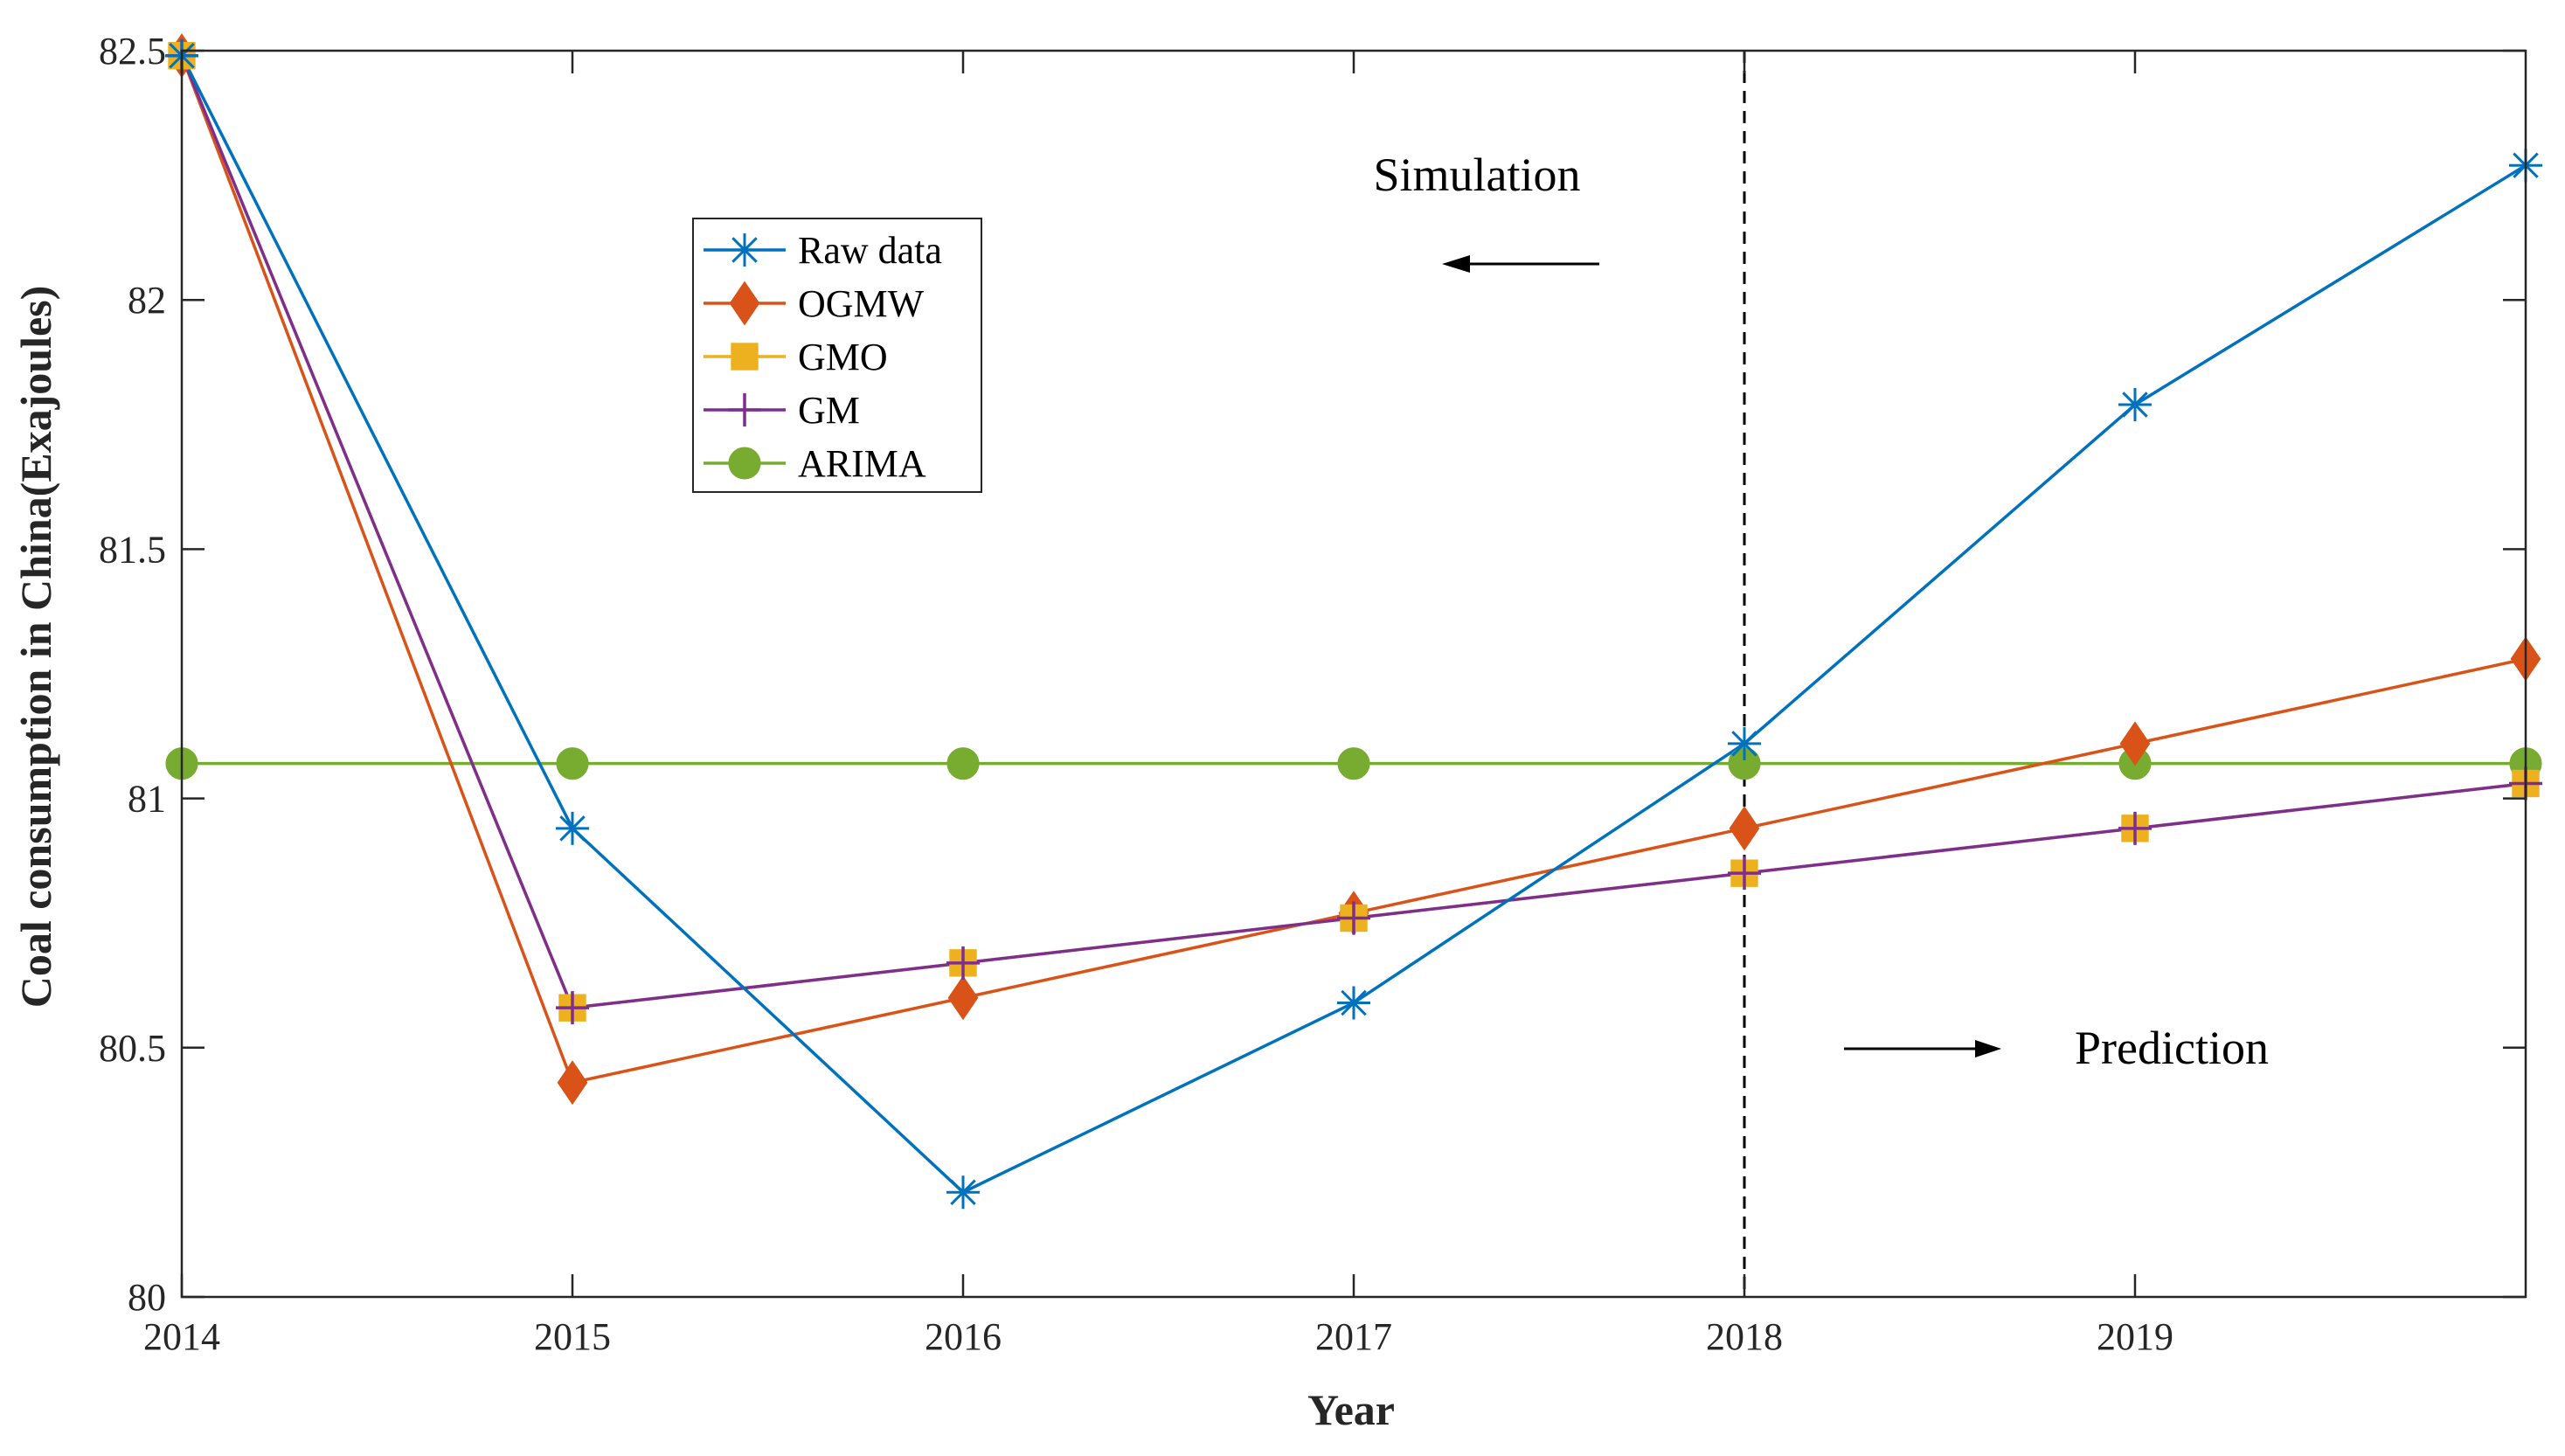 This screenshot has width=2565, height=1456. What do you see at coordinates (861, 303) in the screenshot?
I see `legend-label: OGMW` at bounding box center [861, 303].